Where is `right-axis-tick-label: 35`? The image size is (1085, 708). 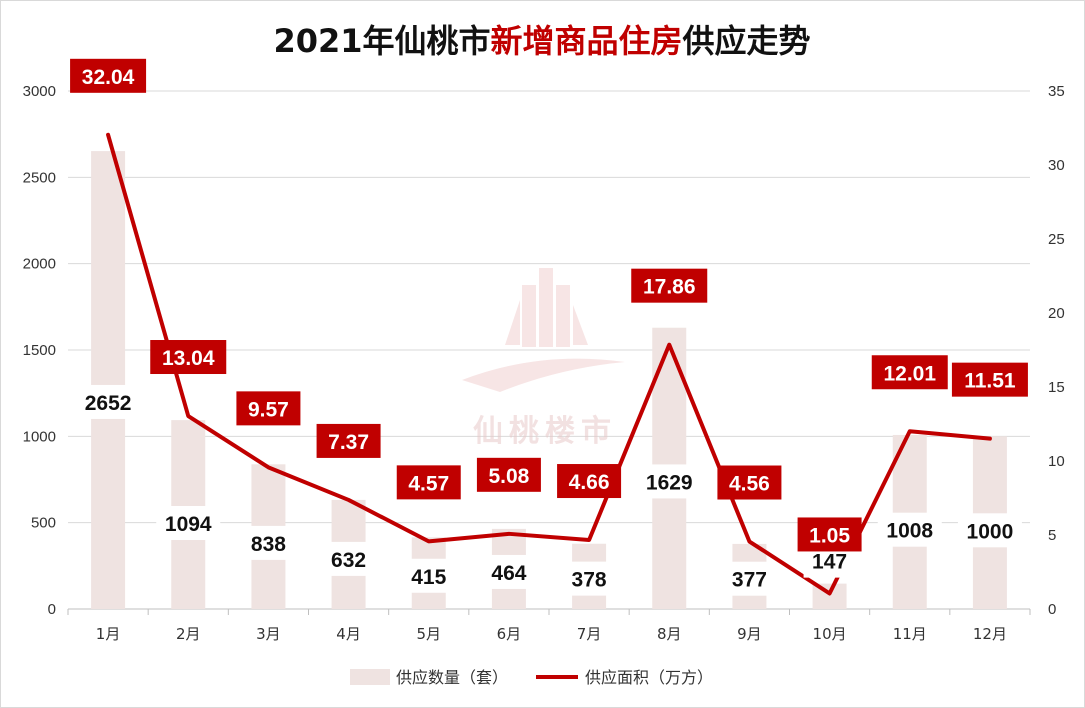 right-axis-tick-label: 35 is located at coordinates (1056, 91).